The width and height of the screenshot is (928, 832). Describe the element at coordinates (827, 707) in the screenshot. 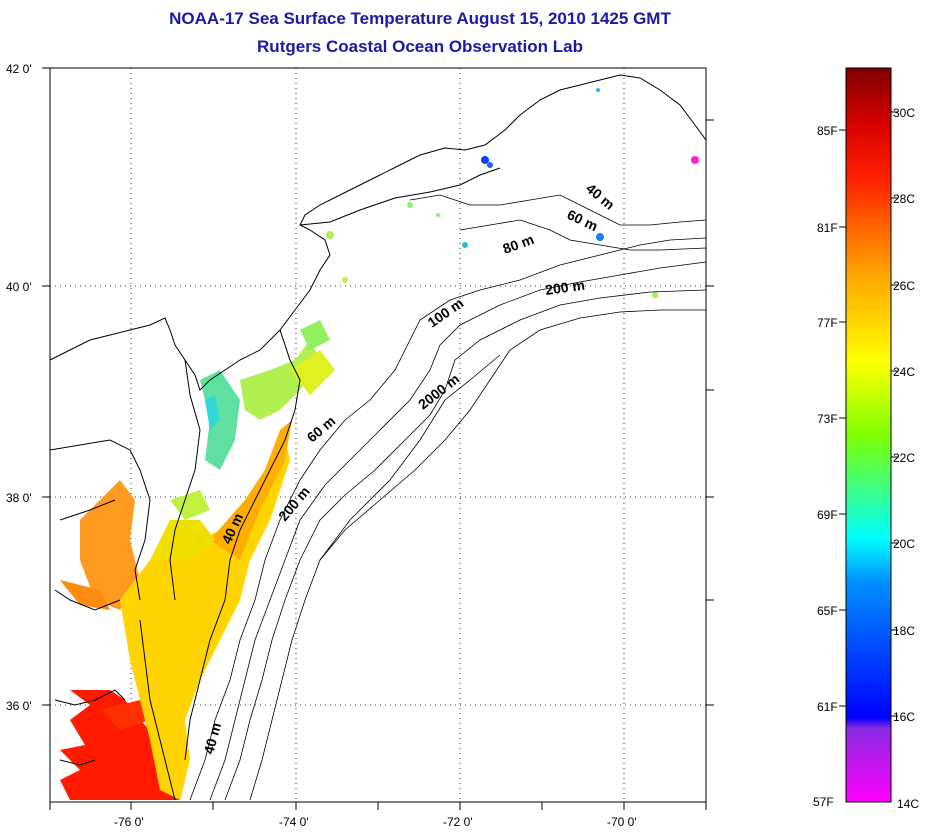

I see `f-label: 61F` at that location.